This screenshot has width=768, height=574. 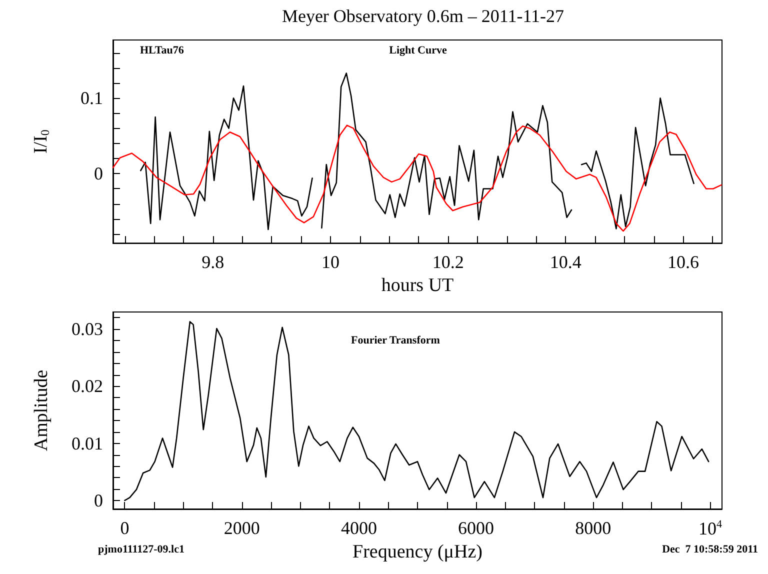 What do you see at coordinates (476, 528) in the screenshot?
I see `x-tick-label: 6000` at bounding box center [476, 528].